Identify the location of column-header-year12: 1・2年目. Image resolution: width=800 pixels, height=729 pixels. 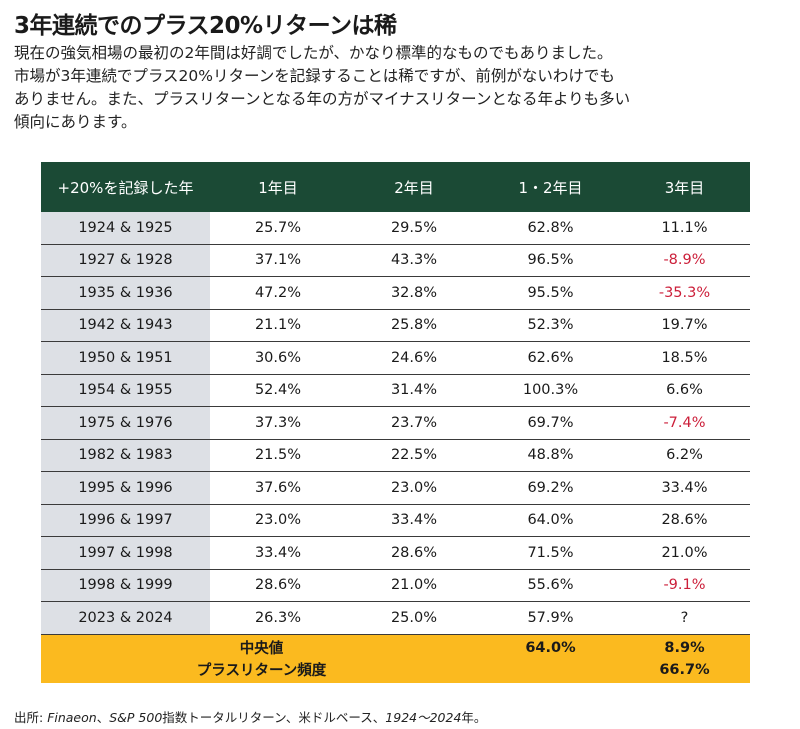
(550, 187).